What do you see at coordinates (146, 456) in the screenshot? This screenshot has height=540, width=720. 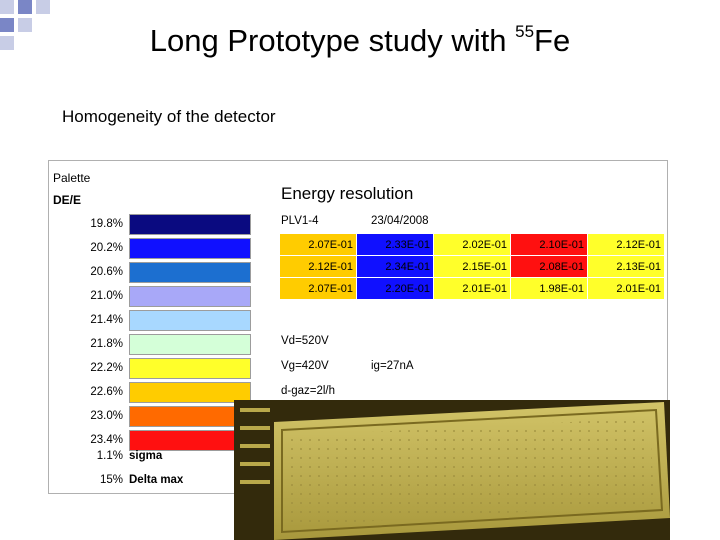 I see `sigma-label: sigma` at bounding box center [146, 456].